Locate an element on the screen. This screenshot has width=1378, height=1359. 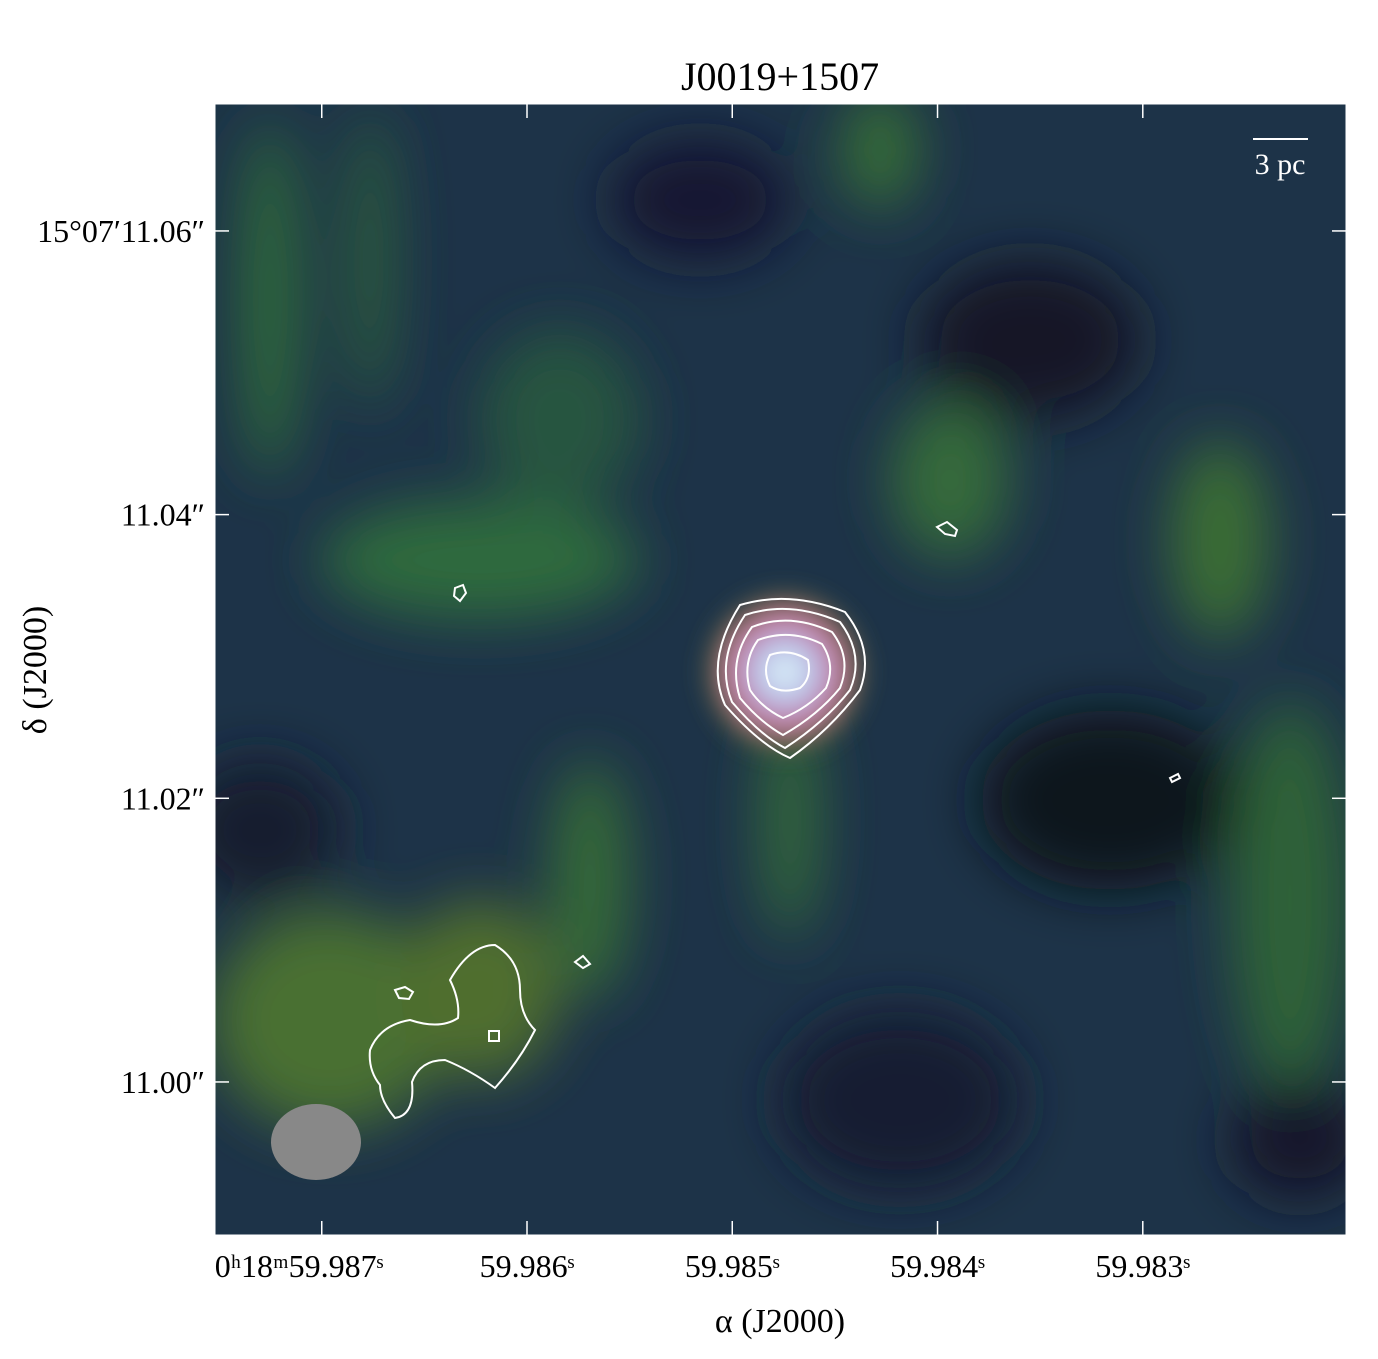
y-tick-label: 11.00″ is located at coordinates (163, 1082).